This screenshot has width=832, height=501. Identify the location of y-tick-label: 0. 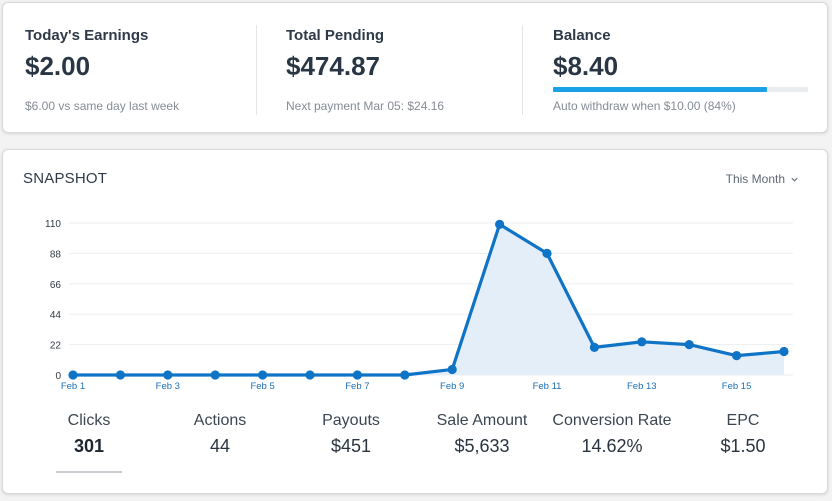
(58, 376).